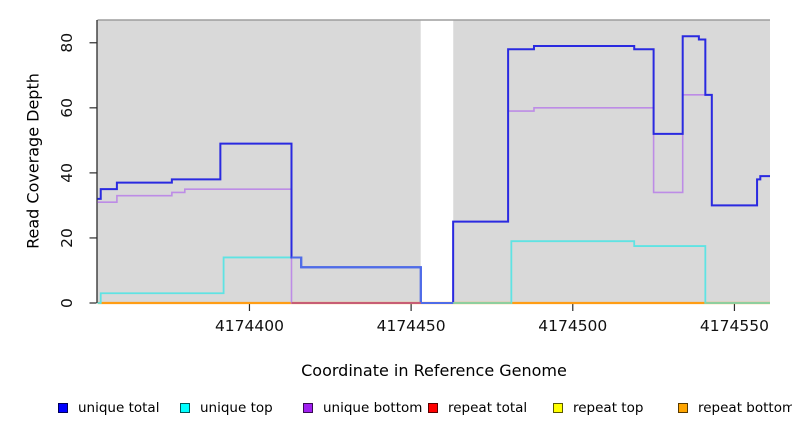 The width and height of the screenshot is (792, 432). What do you see at coordinates (67, 43) in the screenshot?
I see `y-tick-label: 80` at bounding box center [67, 43].